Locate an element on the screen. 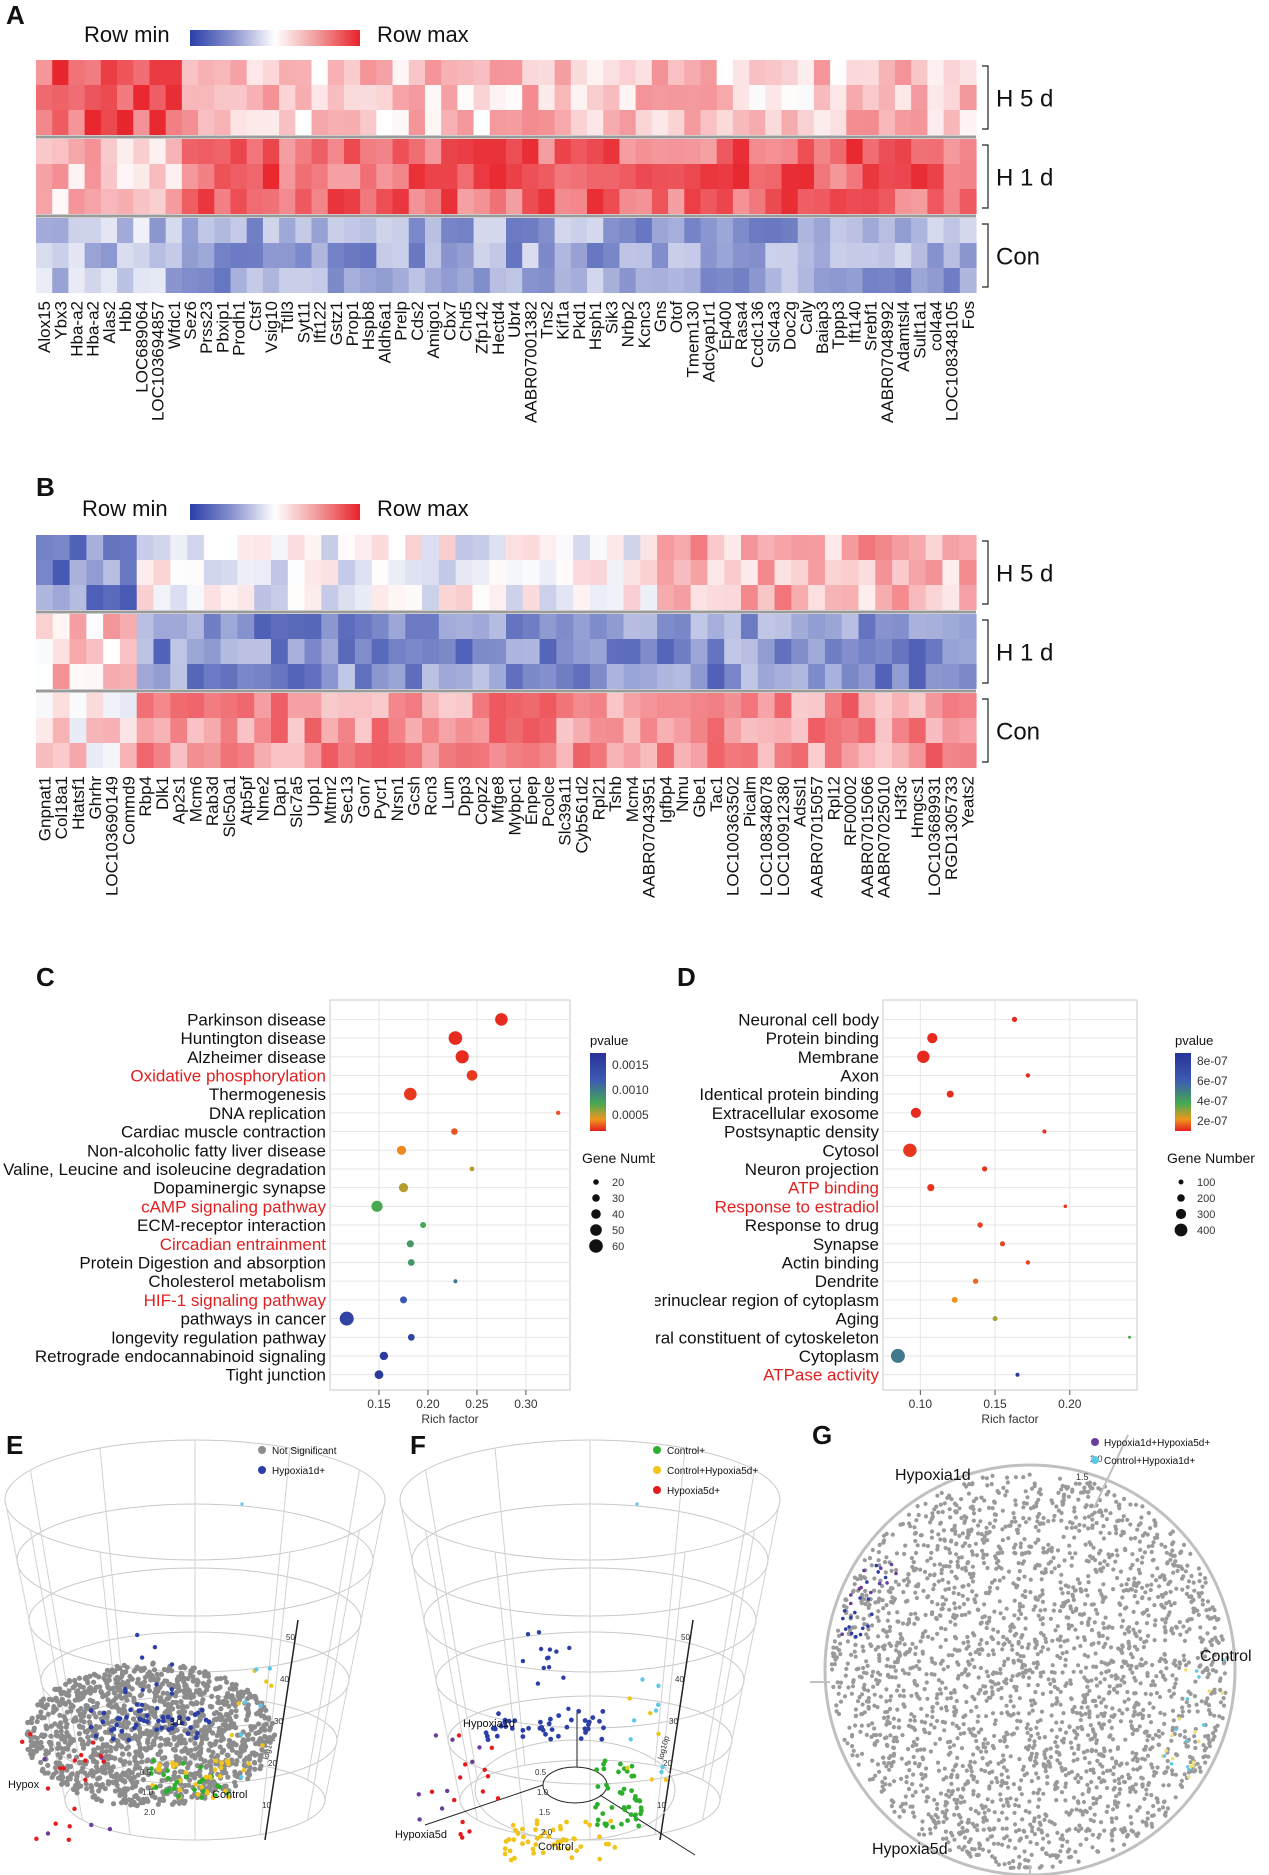 The image size is (1269, 1875). color-legend-tick: 0.0010 is located at coordinates (630, 1090).